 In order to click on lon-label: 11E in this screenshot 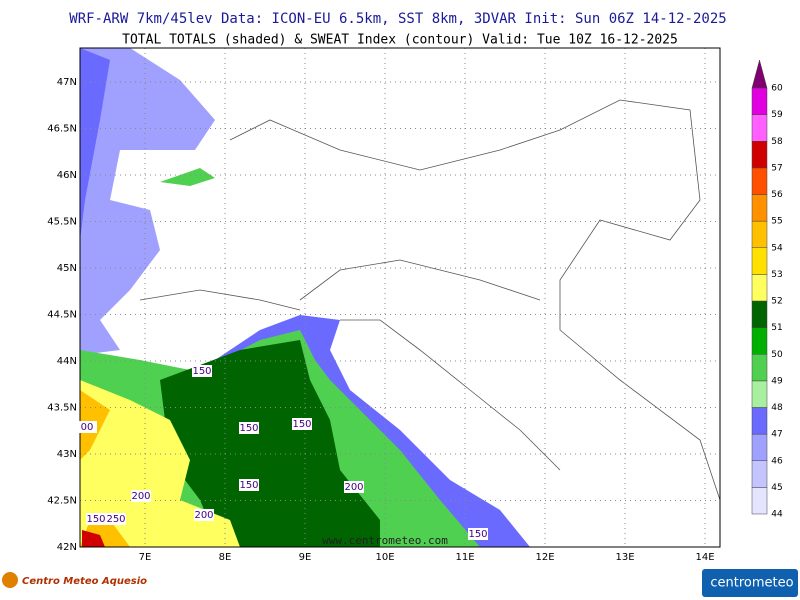, I will do `click(464, 557)`.